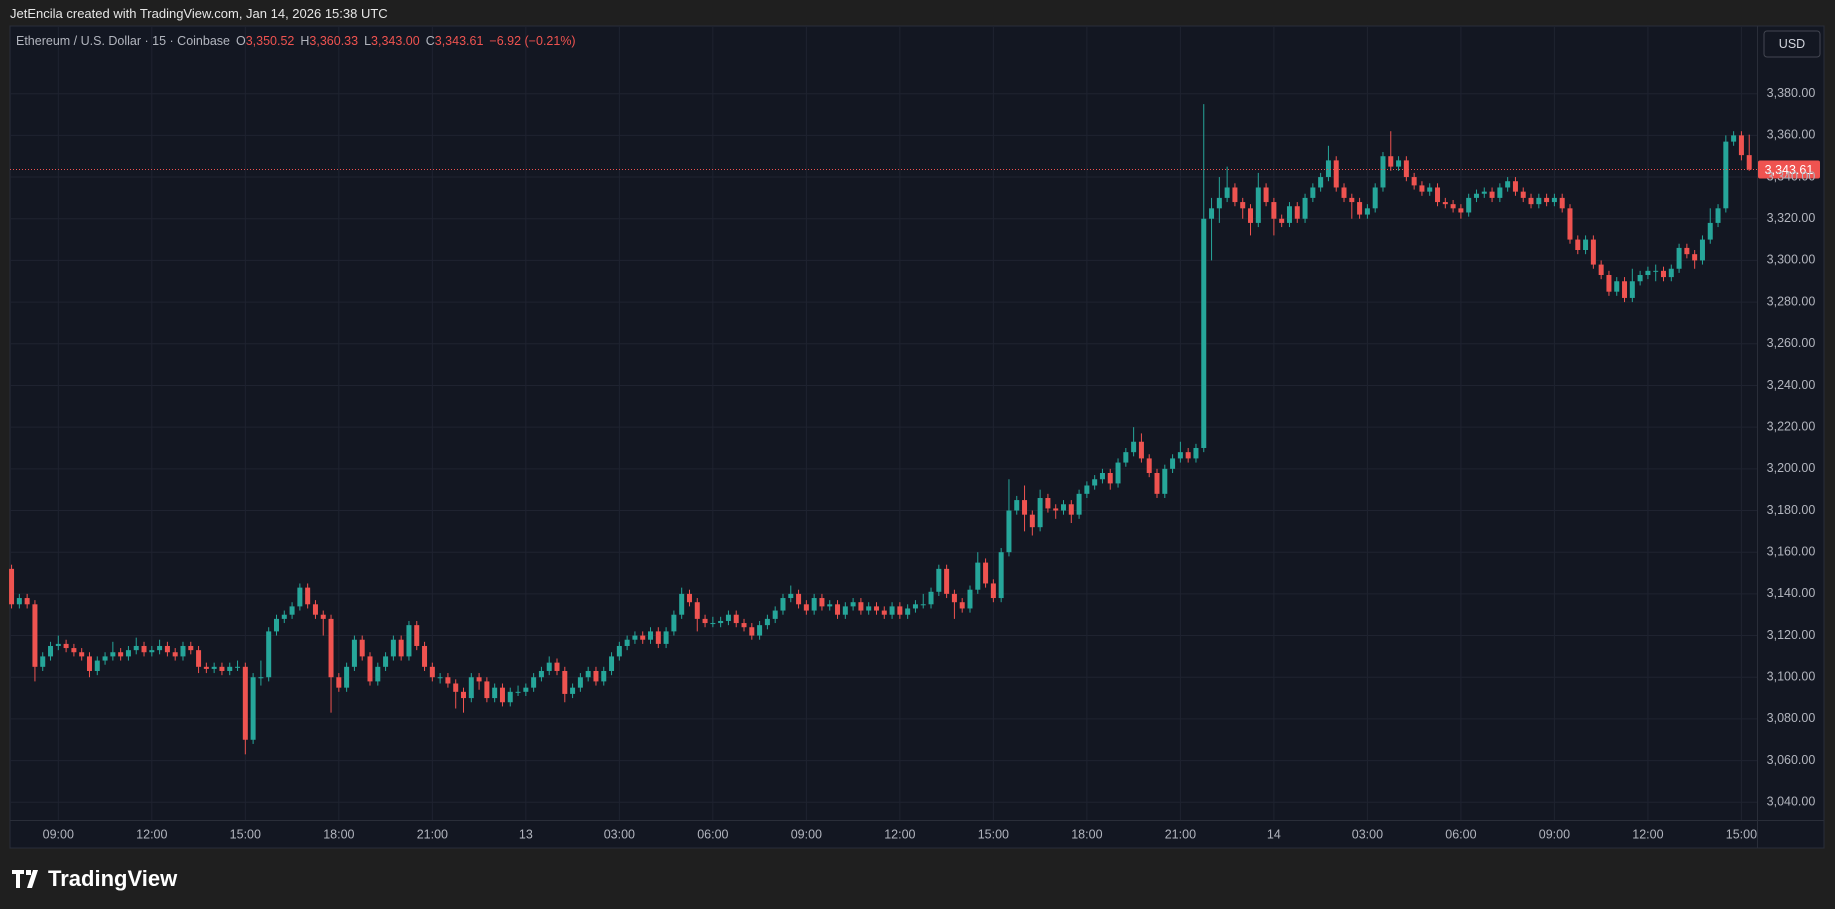 This screenshot has width=1835, height=909. Describe the element at coordinates (1460, 834) in the screenshot. I see `x-tick-label: 06:00` at that location.